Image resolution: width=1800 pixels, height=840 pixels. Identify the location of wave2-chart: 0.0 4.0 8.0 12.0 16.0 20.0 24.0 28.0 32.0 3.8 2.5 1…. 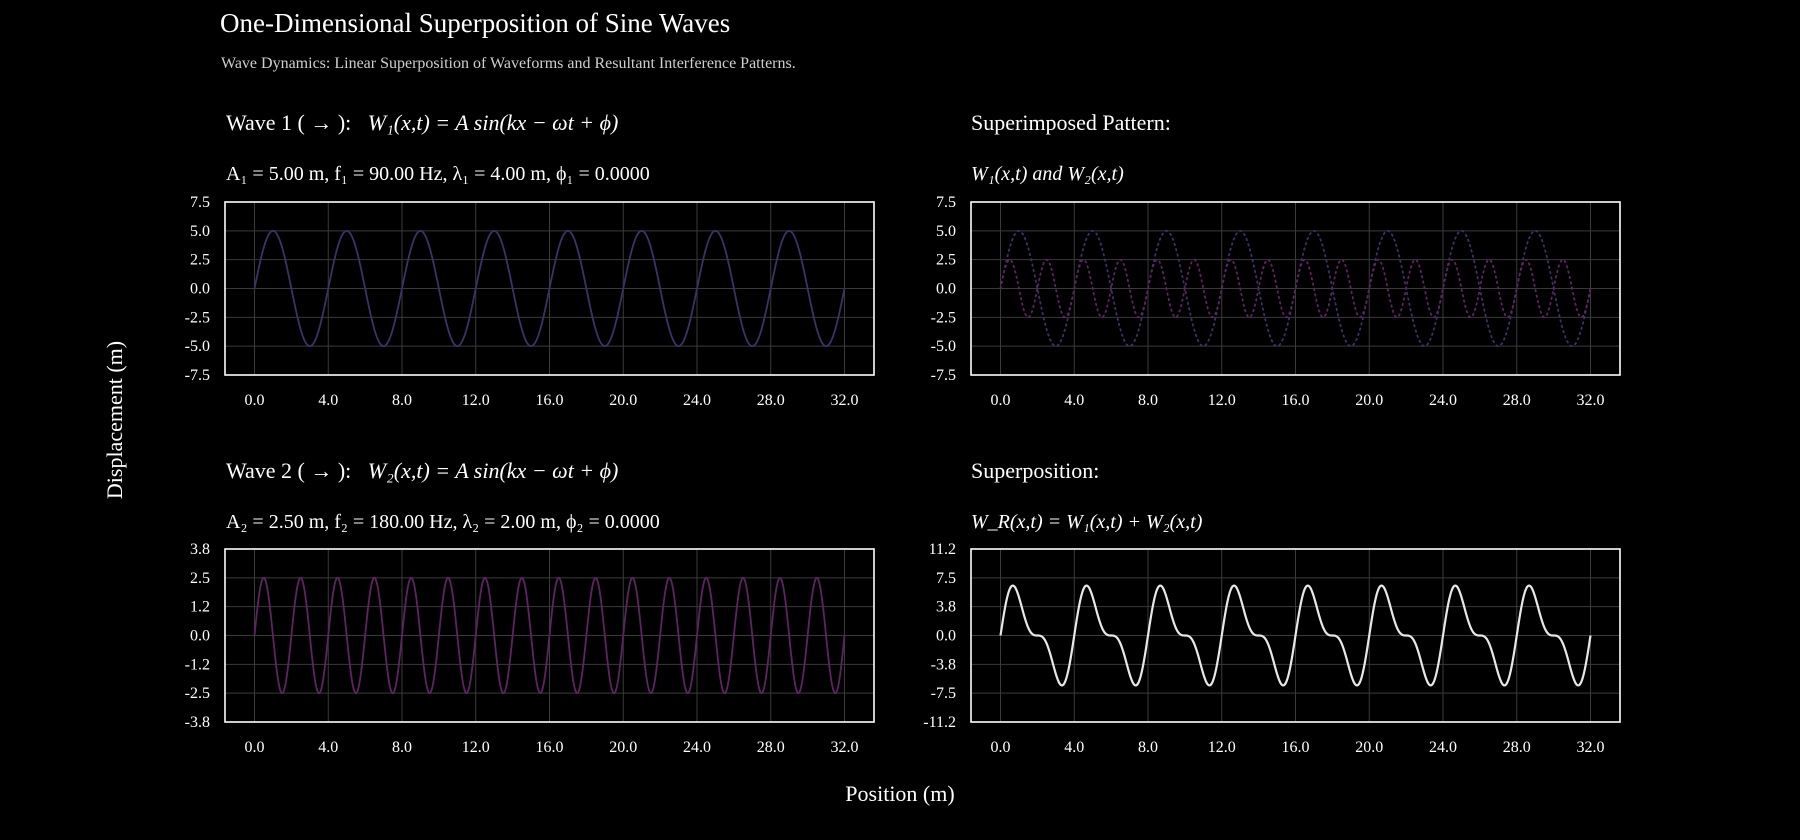
(530, 648).